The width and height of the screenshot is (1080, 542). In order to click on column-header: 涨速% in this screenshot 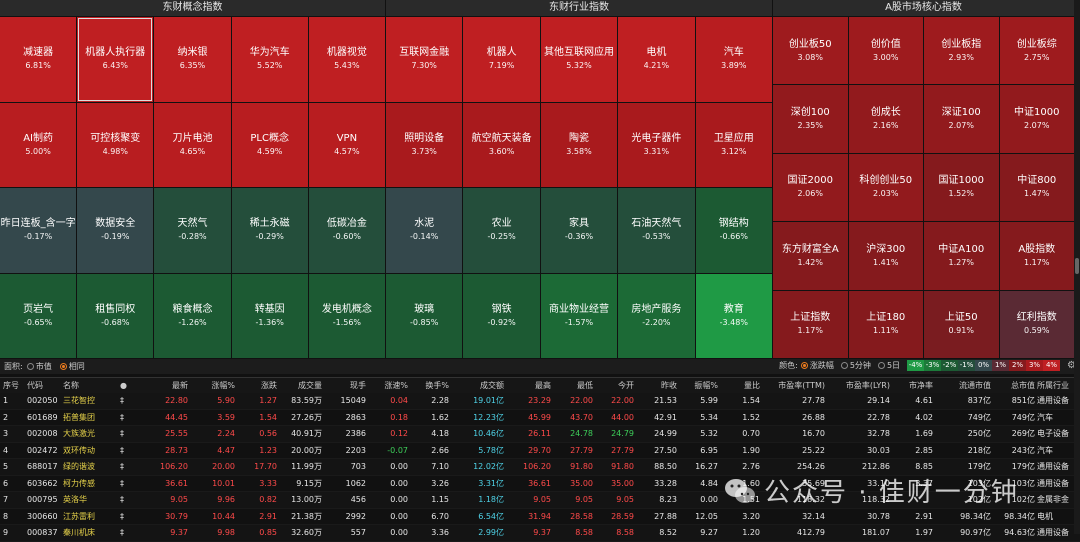, I will do `click(396, 385)`.